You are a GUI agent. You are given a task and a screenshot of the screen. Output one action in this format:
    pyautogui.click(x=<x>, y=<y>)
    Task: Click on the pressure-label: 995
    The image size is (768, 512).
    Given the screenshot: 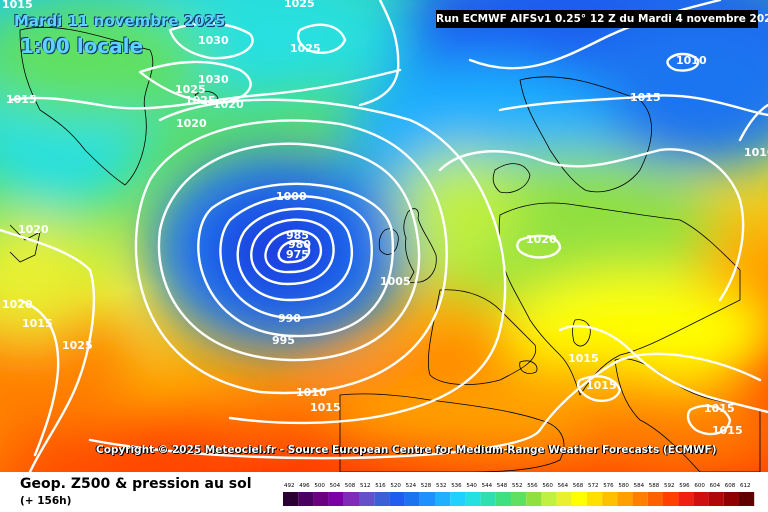 What is the action you would take?
    pyautogui.click(x=283, y=340)
    